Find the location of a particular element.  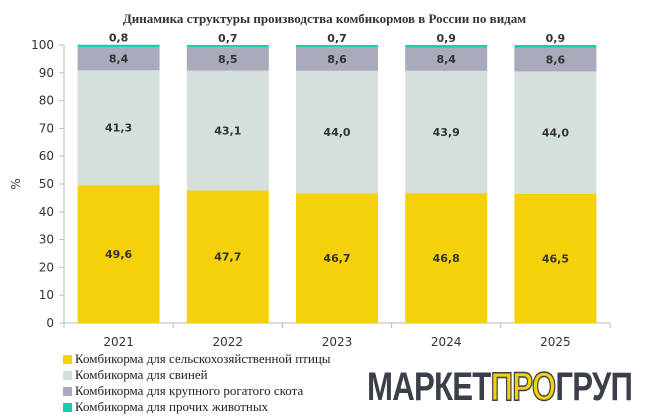

logo: МАРКЕТПРОГРУП is located at coordinates (500, 387).